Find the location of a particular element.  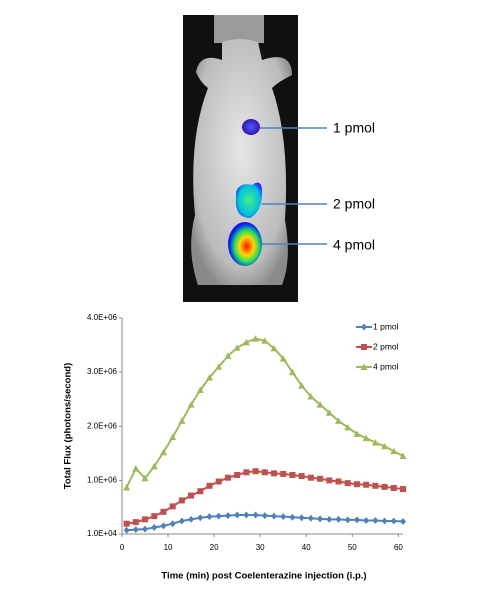

mouse-body is located at coordinates (241, 162).